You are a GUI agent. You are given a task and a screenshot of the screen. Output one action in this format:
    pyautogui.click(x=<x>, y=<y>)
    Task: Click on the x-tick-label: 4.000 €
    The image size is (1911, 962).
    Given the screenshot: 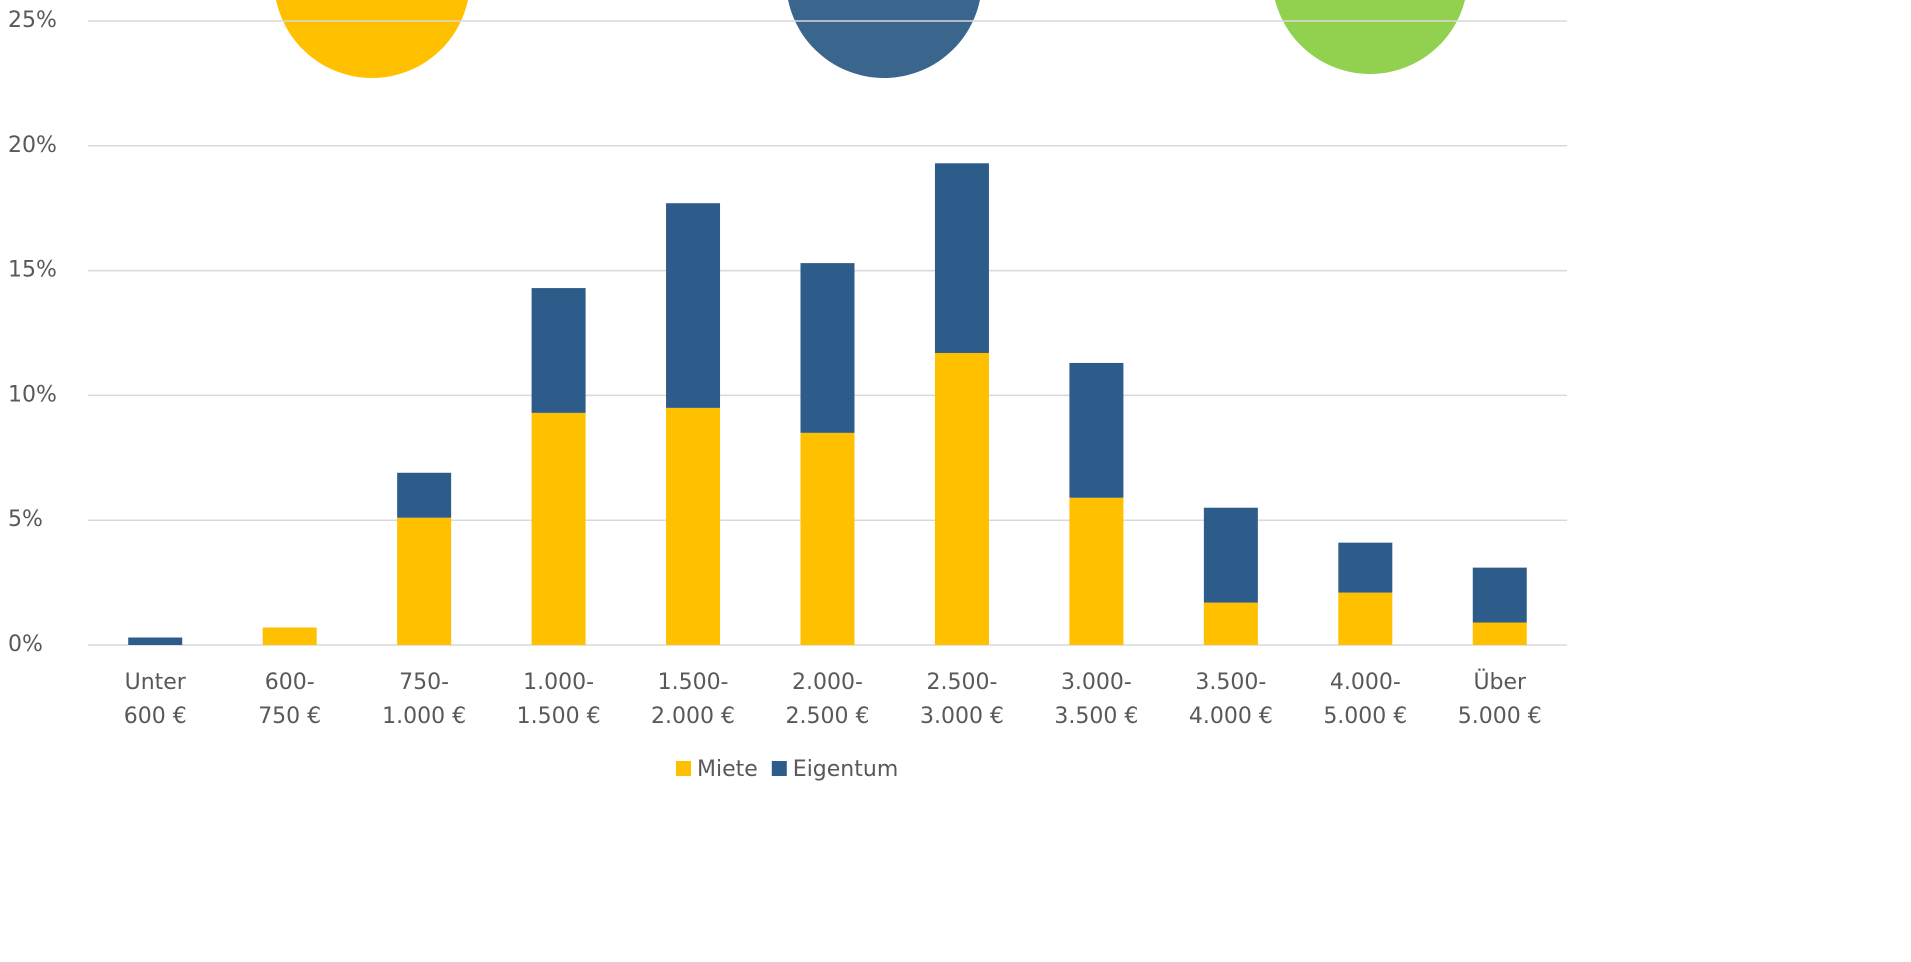 What is the action you would take?
    pyautogui.click(x=1231, y=716)
    